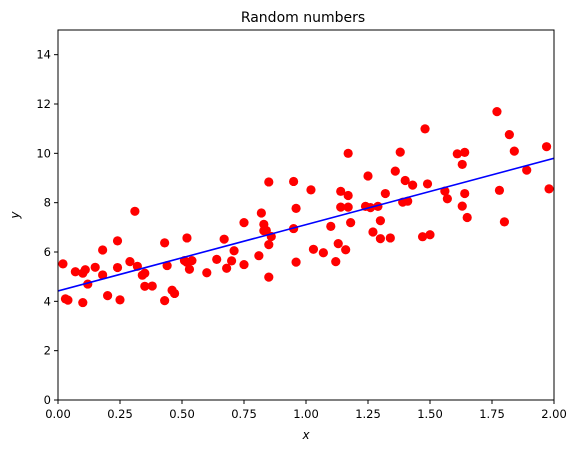 The height and width of the screenshot is (453, 579). Describe the element at coordinates (47, 252) in the screenshot. I see `y-tick-label: 6` at that location.